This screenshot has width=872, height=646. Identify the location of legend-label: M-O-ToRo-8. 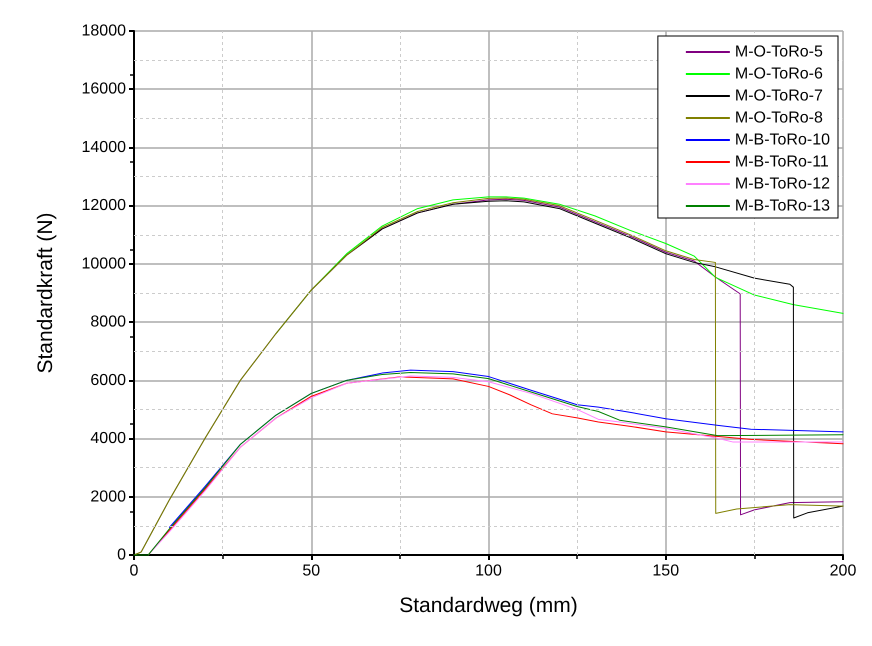
(778, 118).